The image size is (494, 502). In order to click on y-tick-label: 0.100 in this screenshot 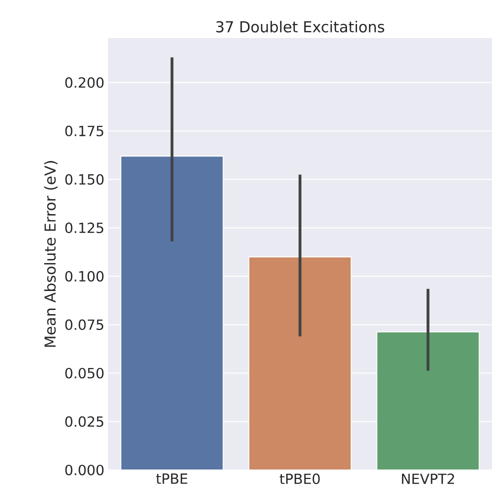, I will do `click(84, 276)`.